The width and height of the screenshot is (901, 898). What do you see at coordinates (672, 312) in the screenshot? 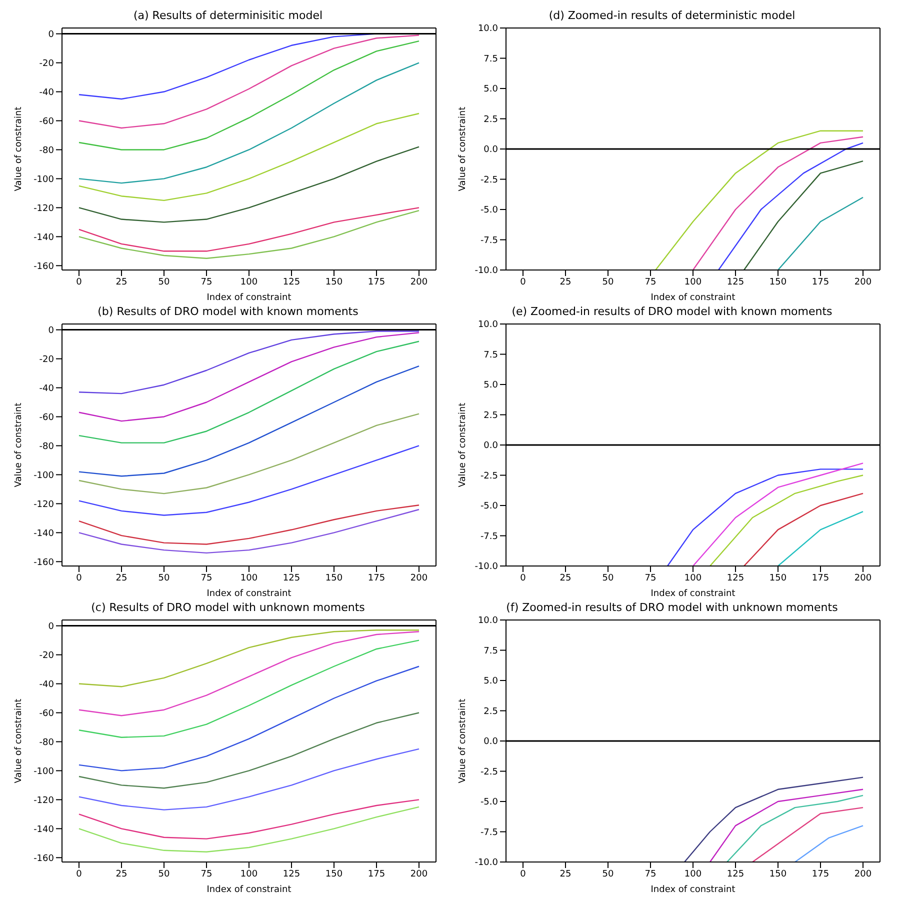
I see `chart-title: (e) Zoomed-in results of DRO model with known moments` at bounding box center [672, 312].